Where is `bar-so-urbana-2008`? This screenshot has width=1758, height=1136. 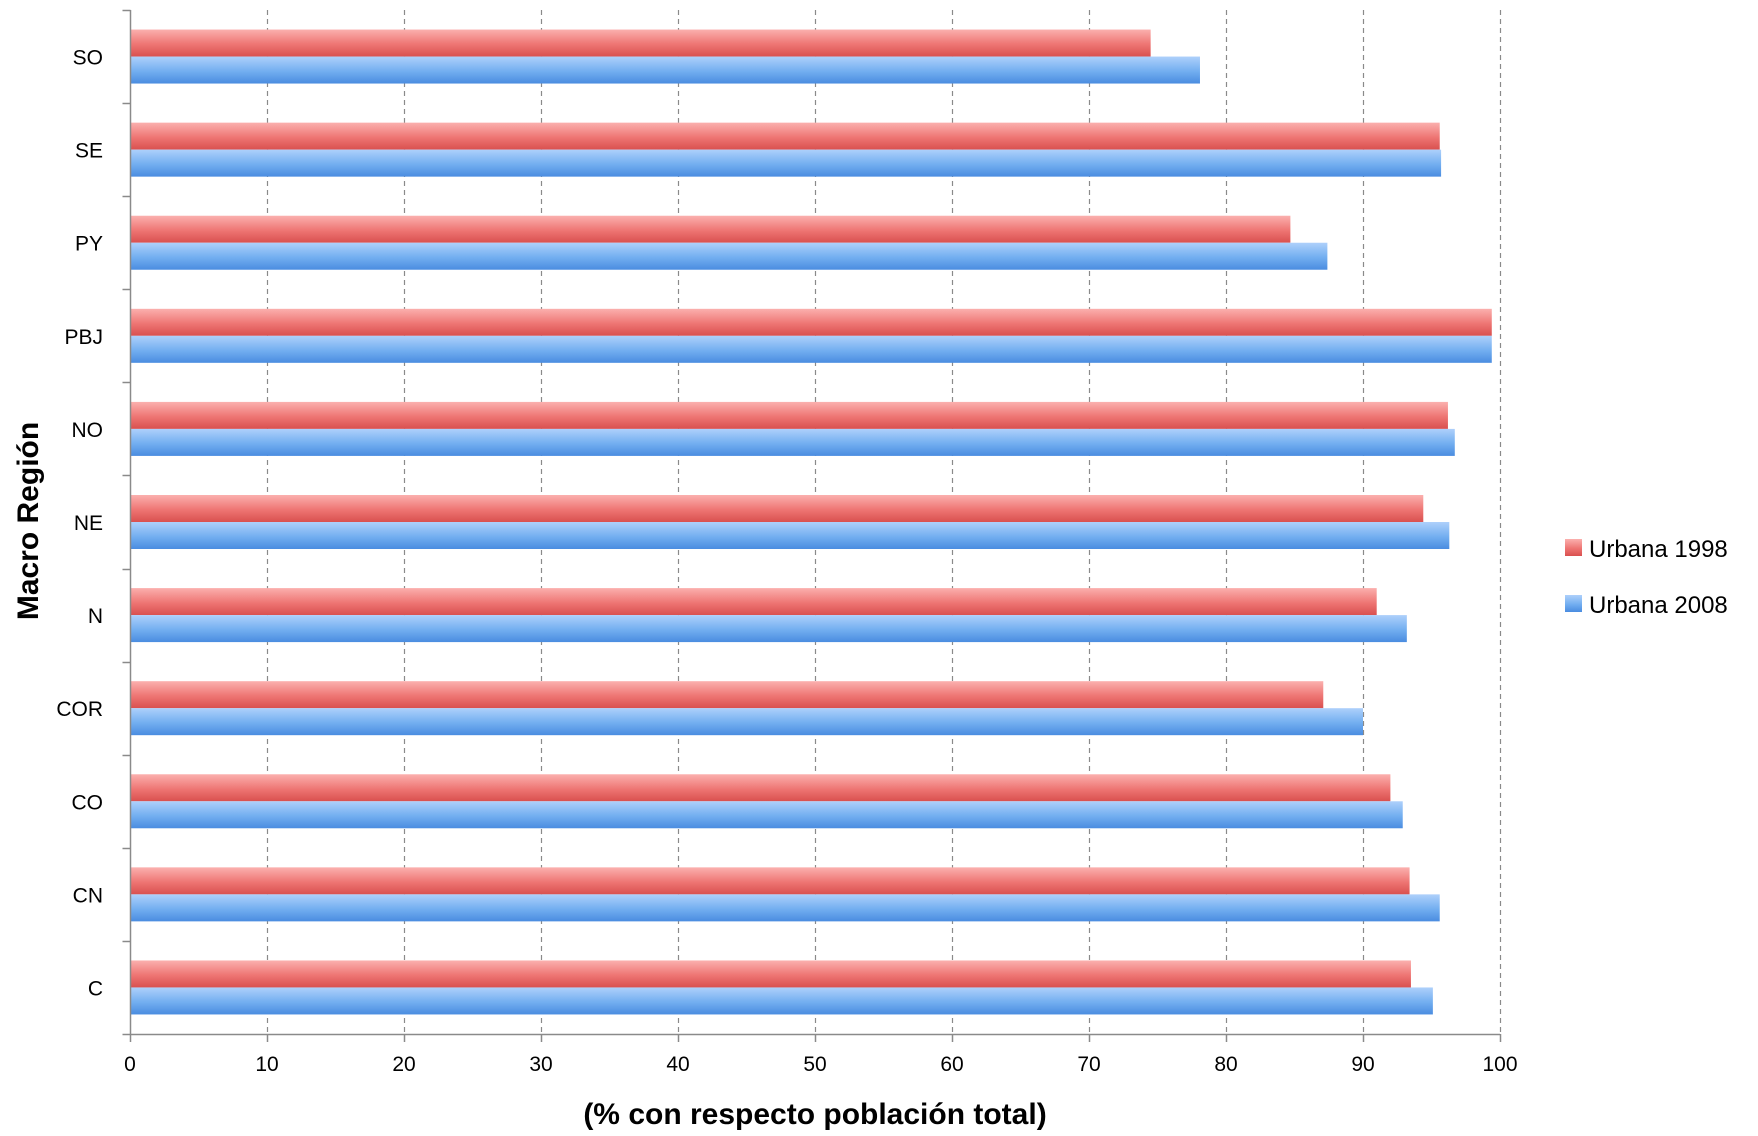
bar-so-urbana-2008 is located at coordinates (665, 70).